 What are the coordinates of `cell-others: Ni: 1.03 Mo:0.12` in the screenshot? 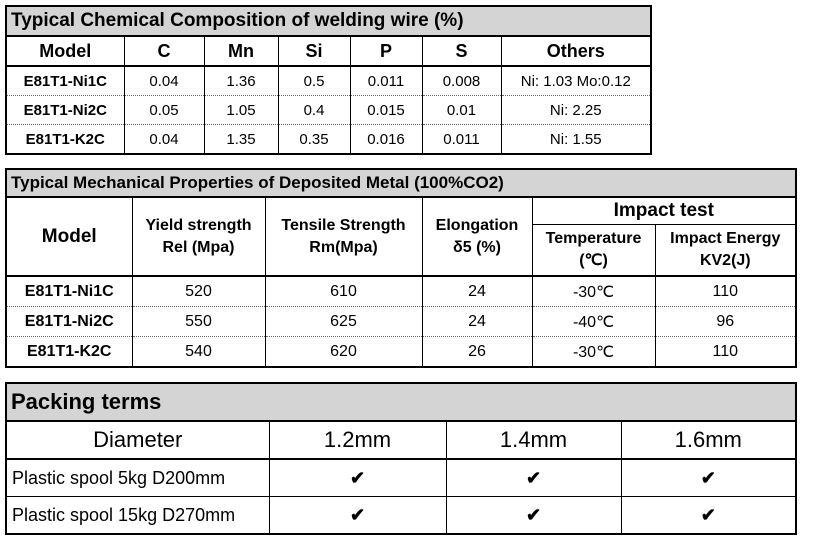 It's located at (576, 81).